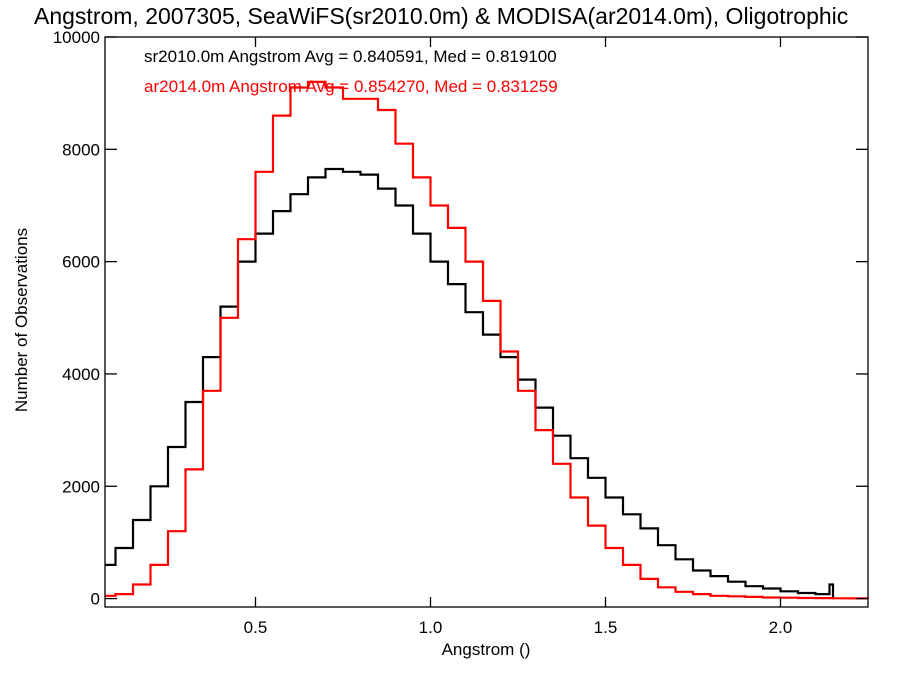 The width and height of the screenshot is (900, 675). Describe the element at coordinates (606, 627) in the screenshot. I see `x-tick-label: 1.5` at that location.